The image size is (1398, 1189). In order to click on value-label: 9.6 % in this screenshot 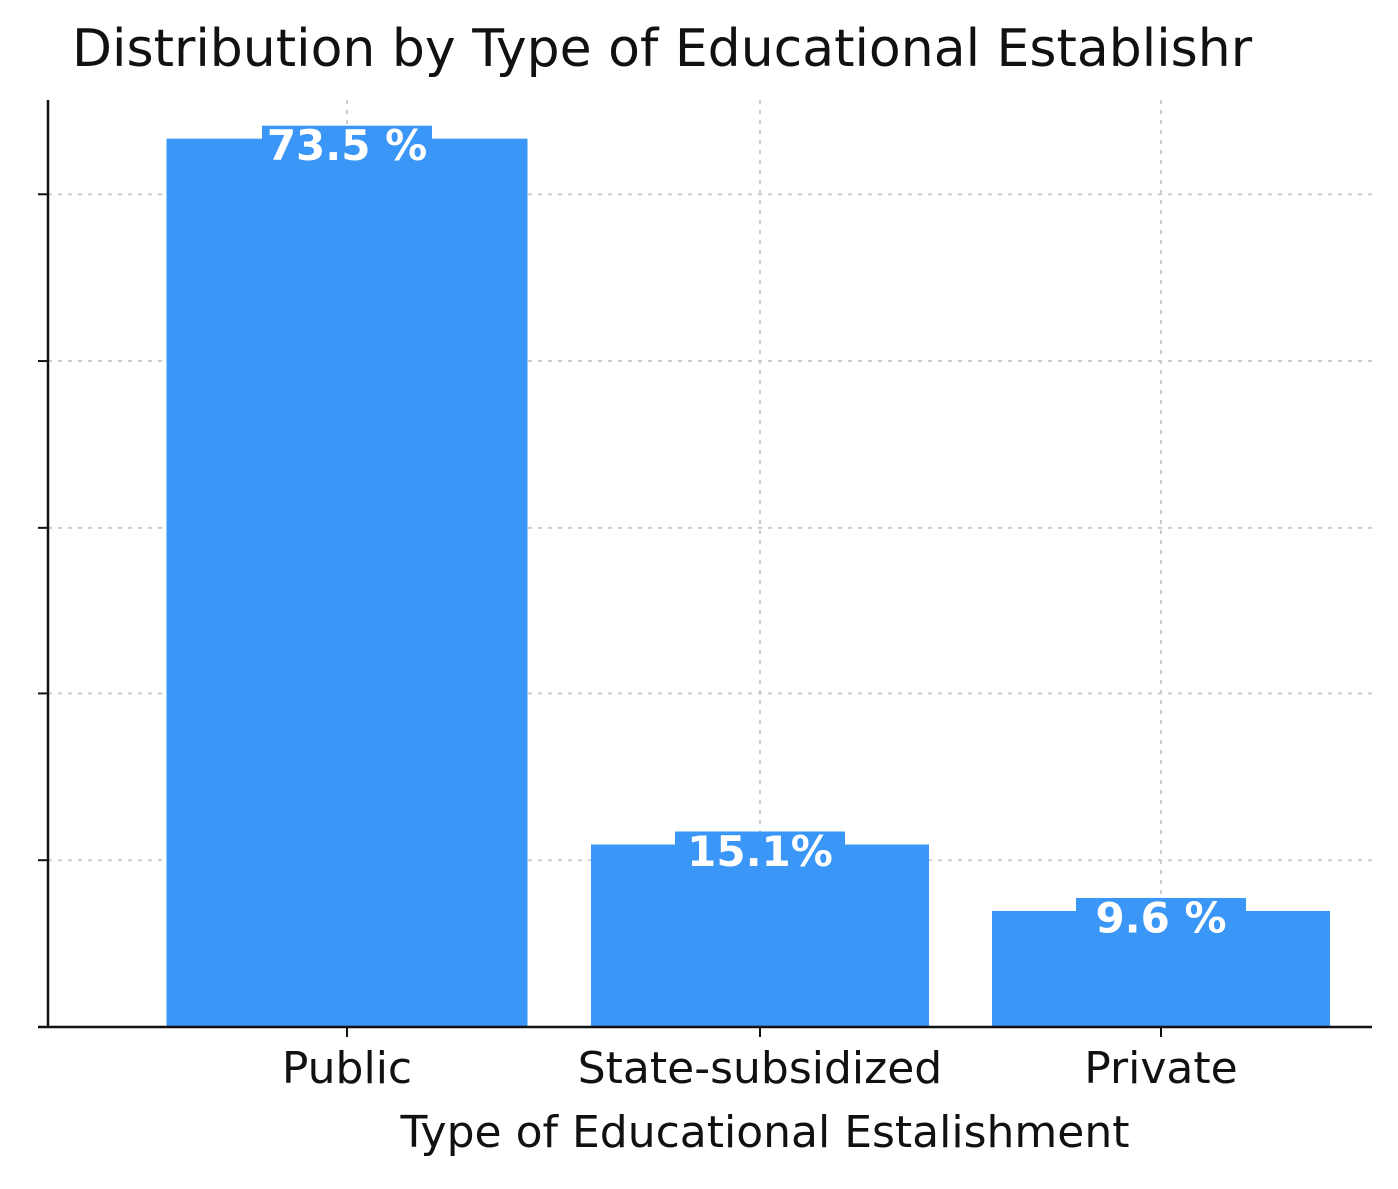, I will do `click(1160, 917)`.